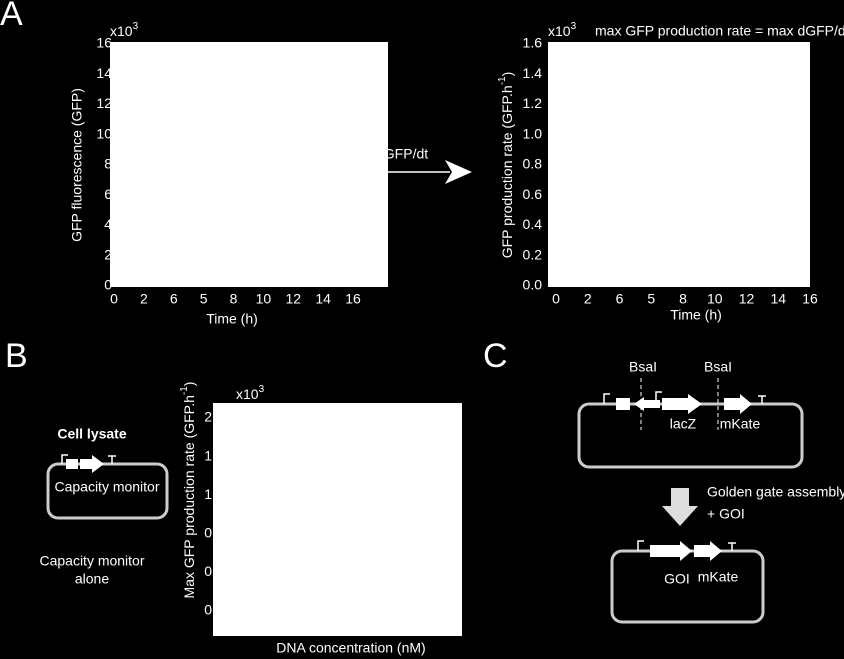 The height and width of the screenshot is (659, 844). Describe the element at coordinates (188, 490) in the screenshot. I see `y-axis-label: Max GFP production rate (GFP.h-1)` at that location.